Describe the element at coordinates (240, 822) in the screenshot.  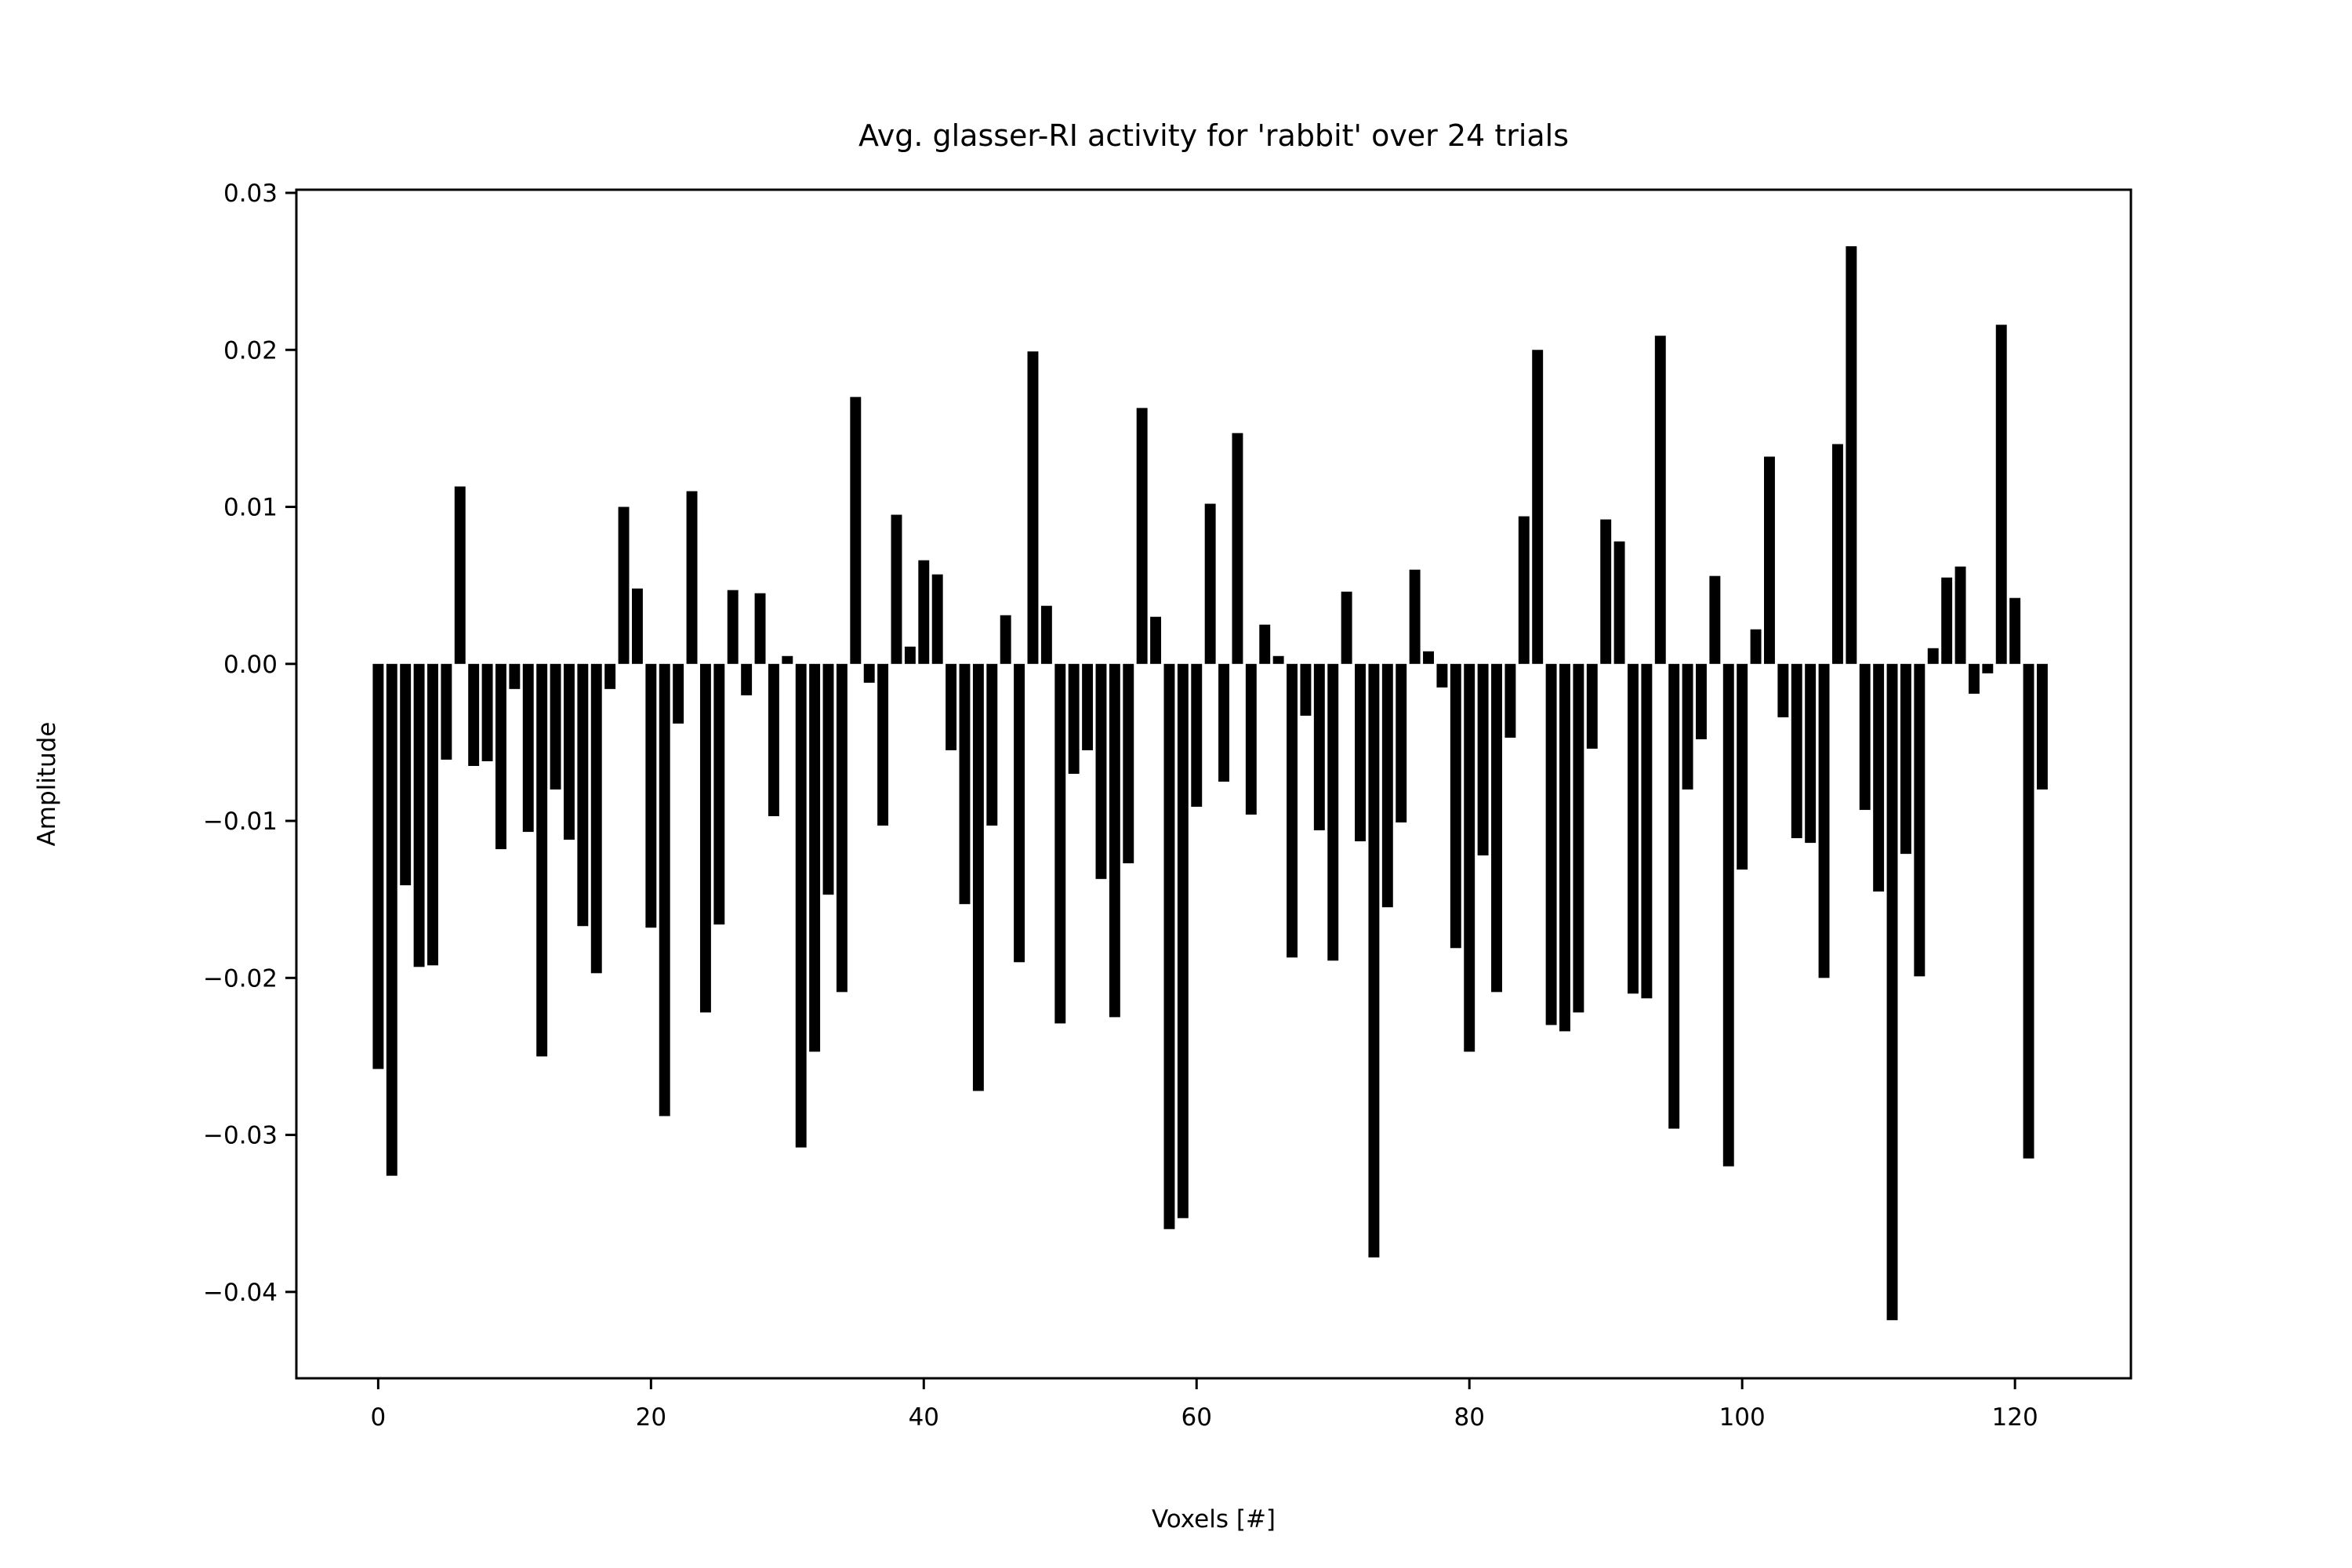
I see `y-tick-label: −0.01` at that location.